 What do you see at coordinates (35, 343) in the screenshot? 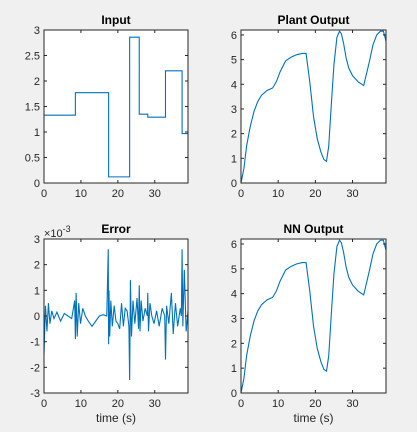
I see `error-y-tick-label: -1` at bounding box center [35, 343].